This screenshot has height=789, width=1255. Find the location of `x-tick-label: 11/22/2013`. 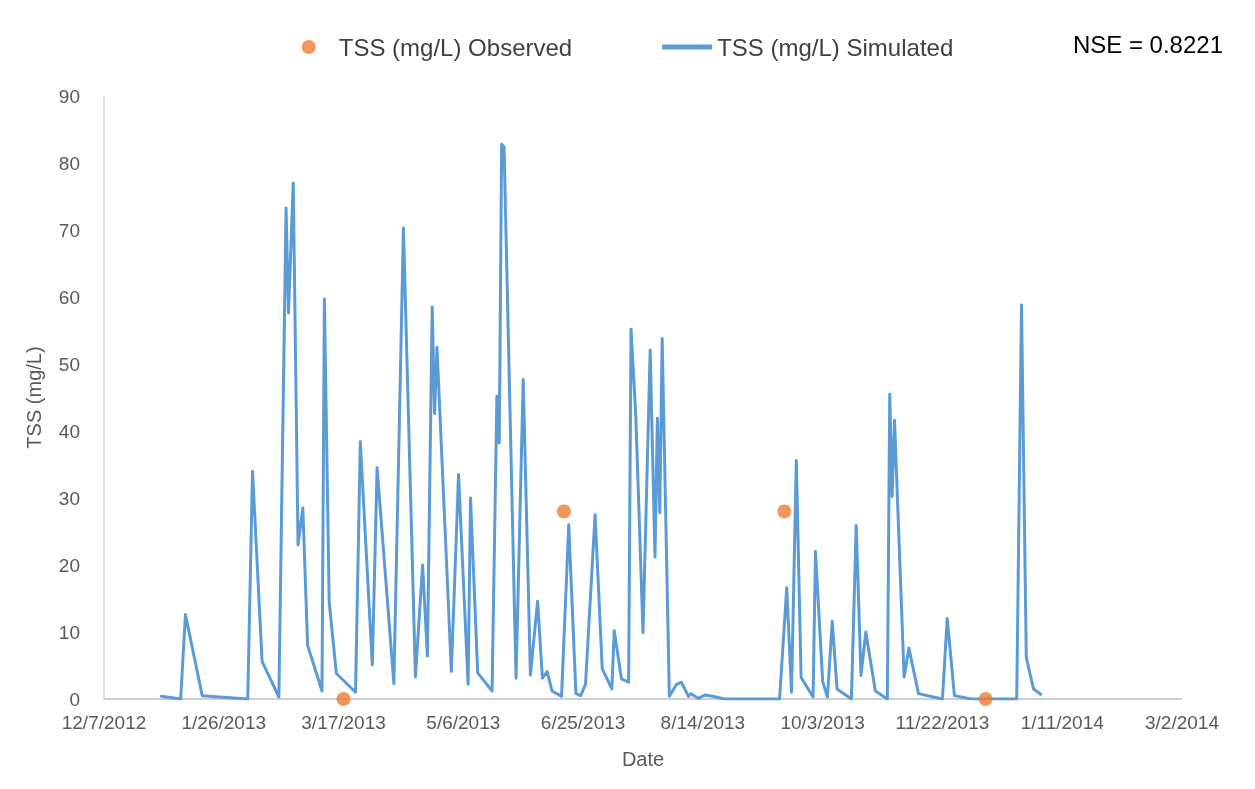

x-tick-label: 11/22/2013 is located at coordinates (942, 722).